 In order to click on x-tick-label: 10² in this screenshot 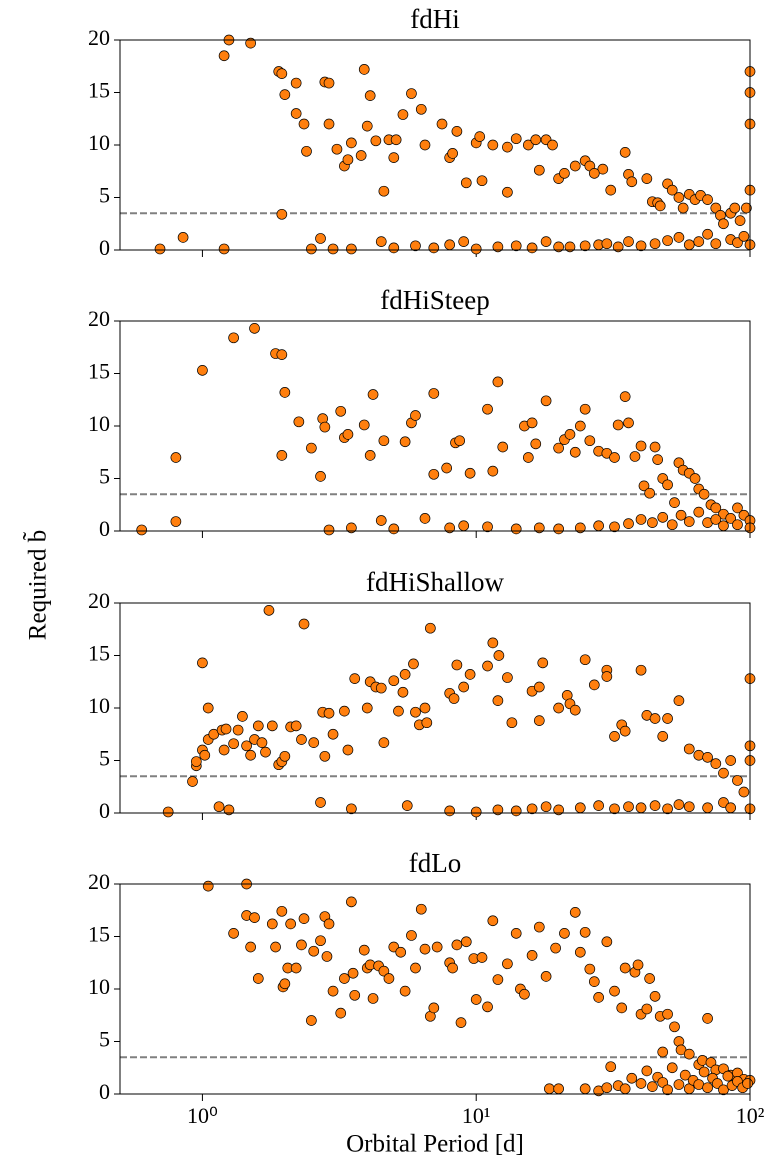, I will do `click(750, 1115)`.